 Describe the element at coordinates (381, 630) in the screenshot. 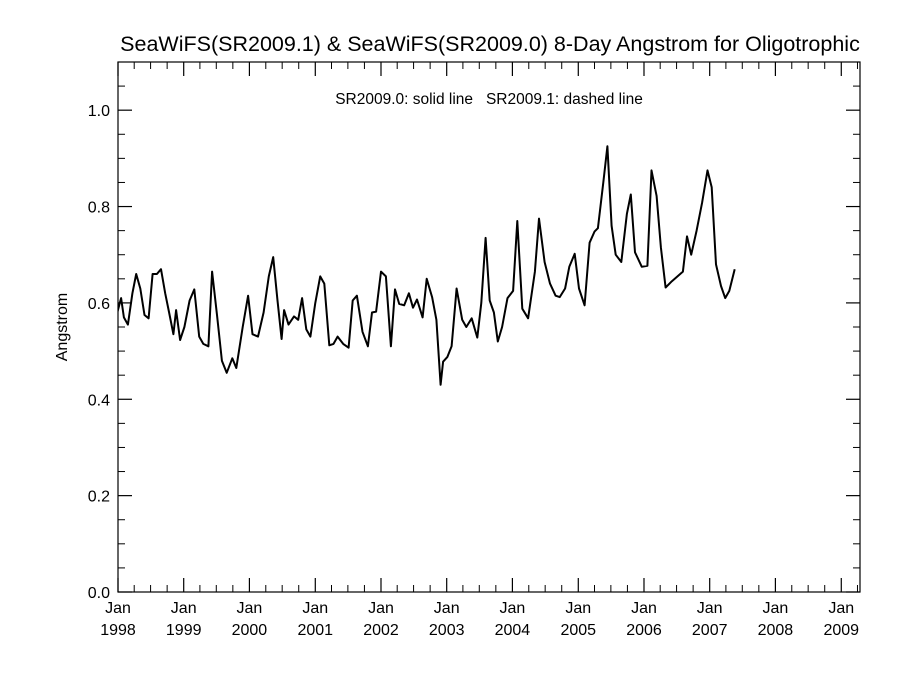

I see `x-tick-year: 2002` at that location.